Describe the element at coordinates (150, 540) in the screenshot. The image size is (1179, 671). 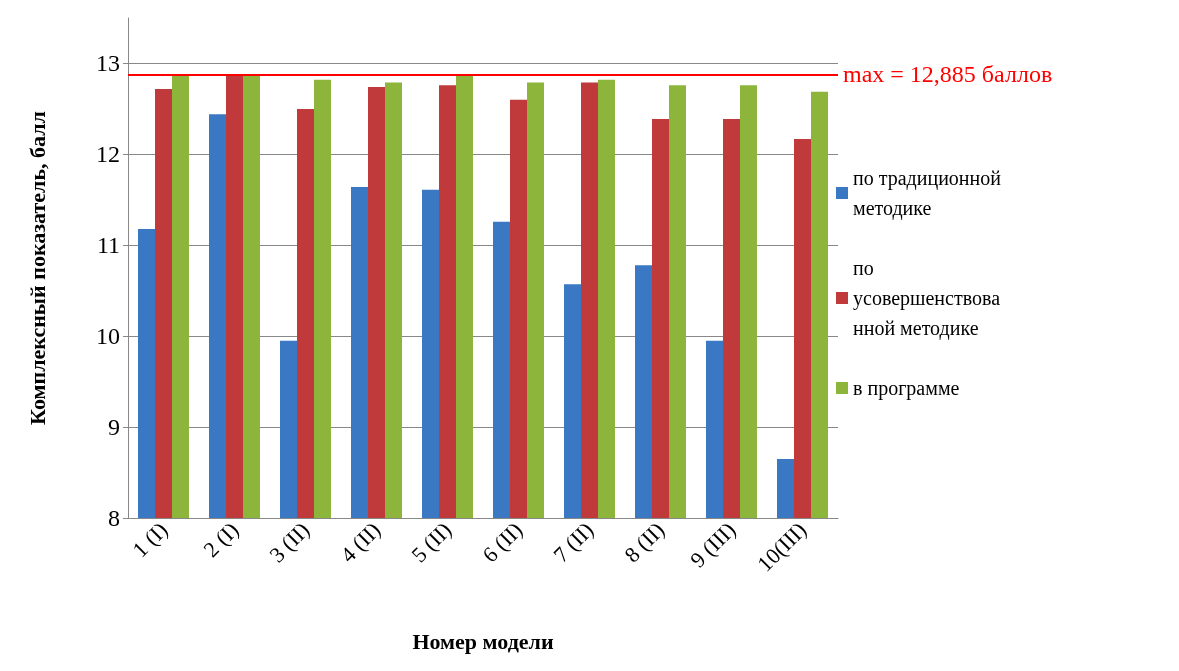
I see `x-tick-label: 1 (I)` at that location.